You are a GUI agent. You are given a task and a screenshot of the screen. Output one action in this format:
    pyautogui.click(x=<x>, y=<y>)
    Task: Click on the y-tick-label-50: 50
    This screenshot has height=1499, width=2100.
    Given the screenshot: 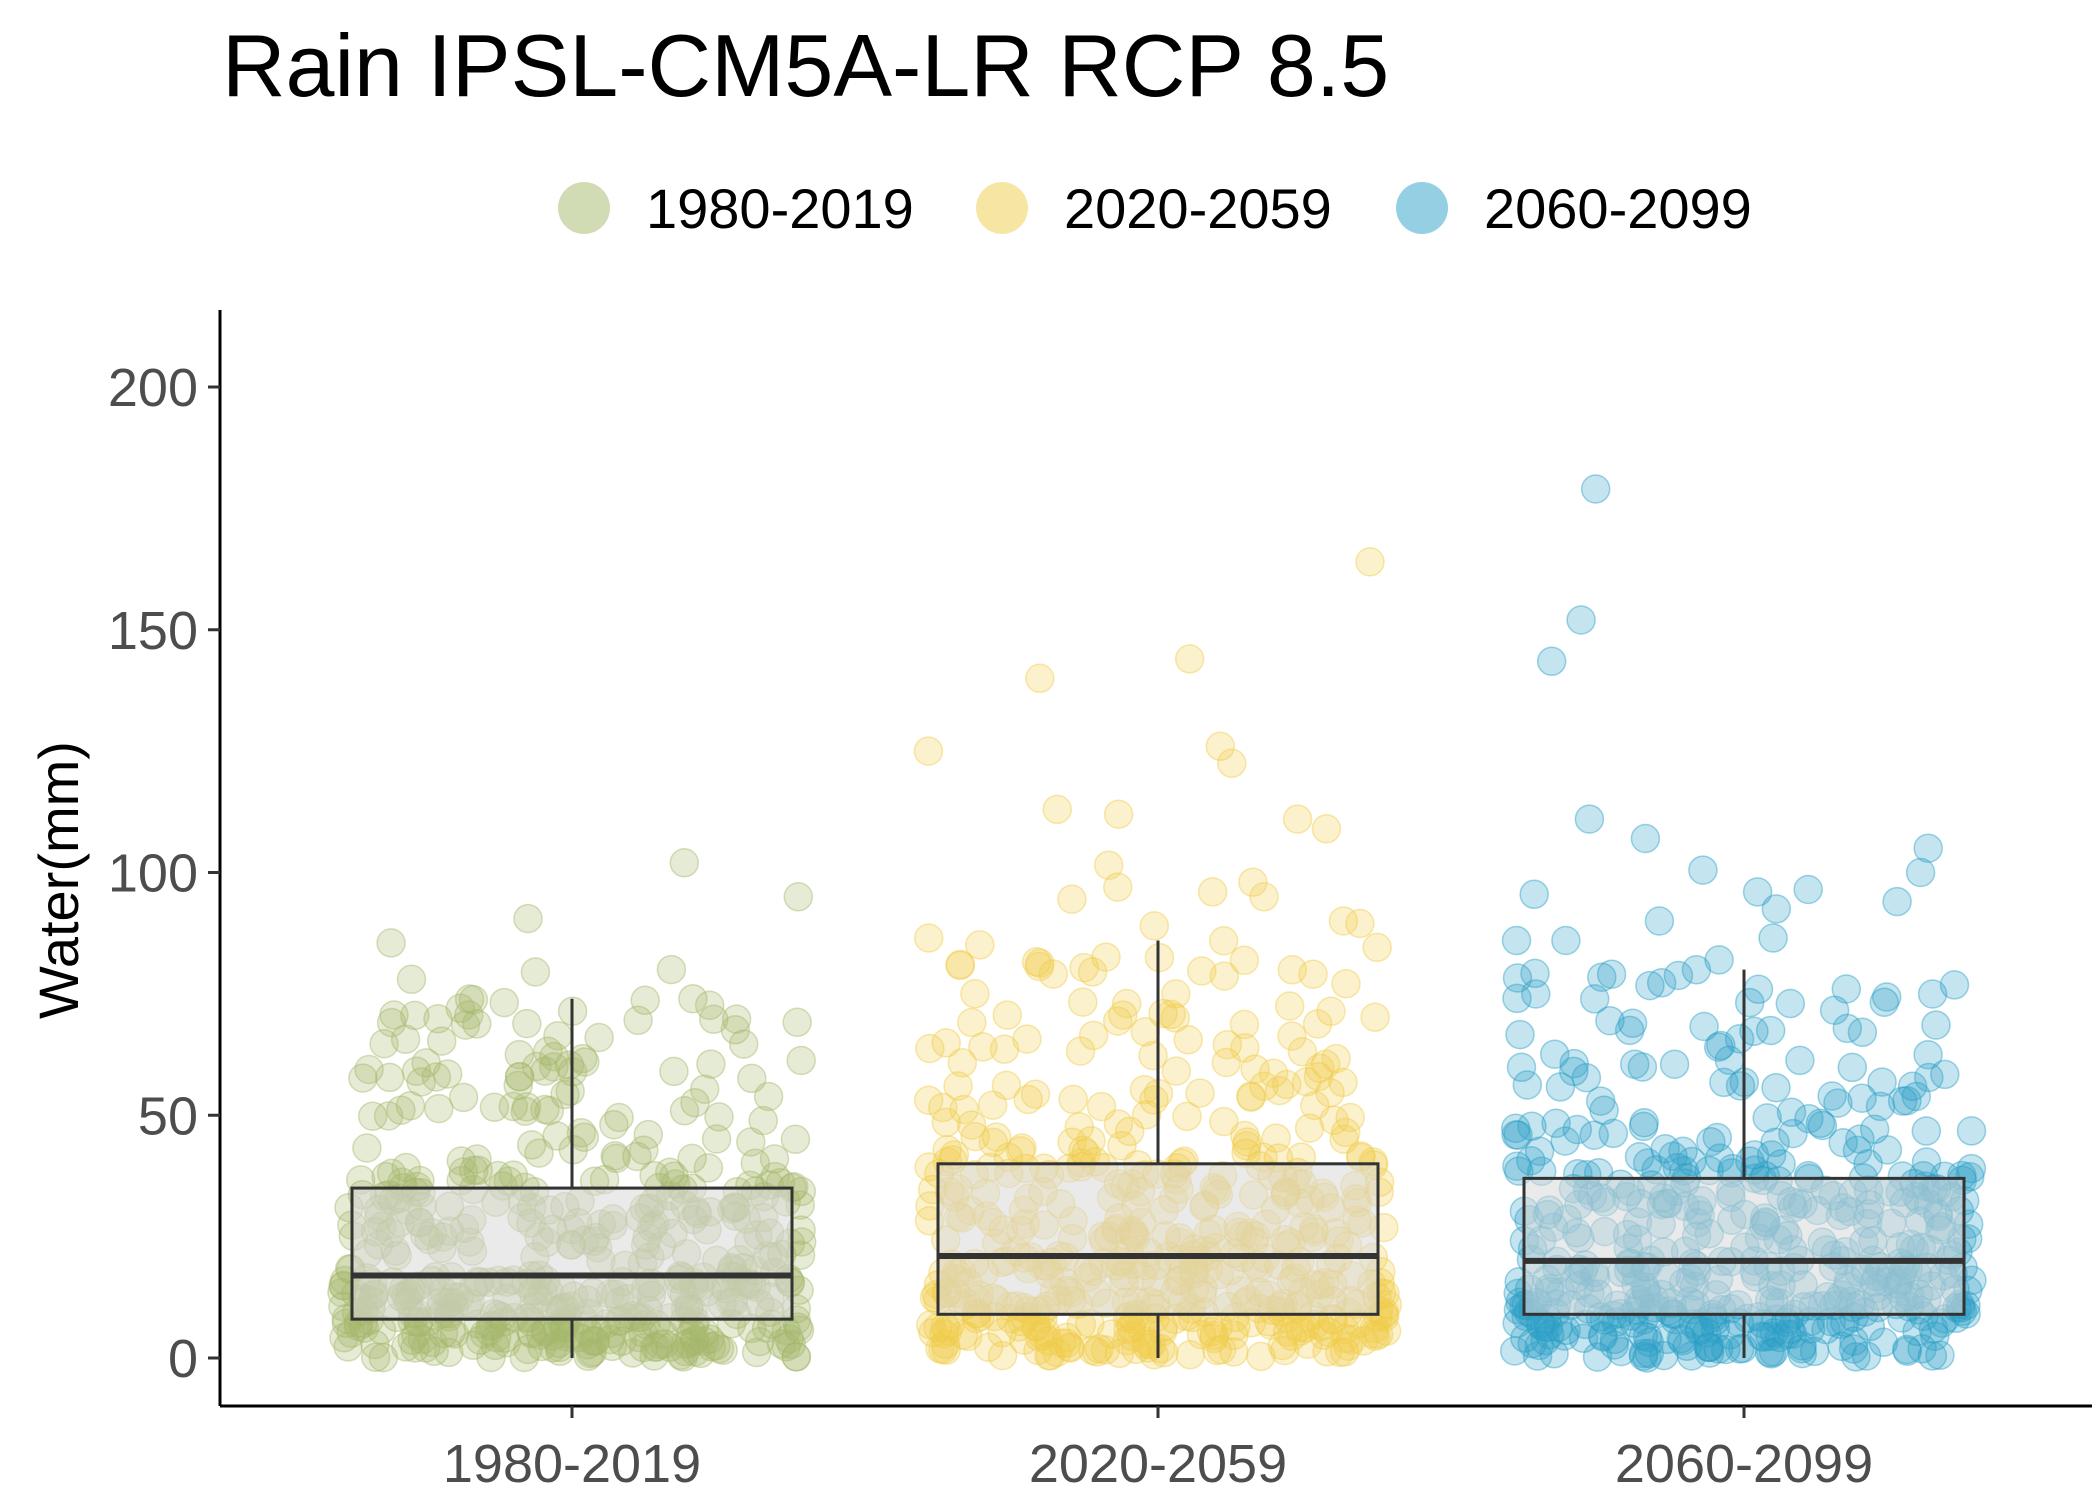 What is the action you would take?
    pyautogui.click(x=168, y=1116)
    